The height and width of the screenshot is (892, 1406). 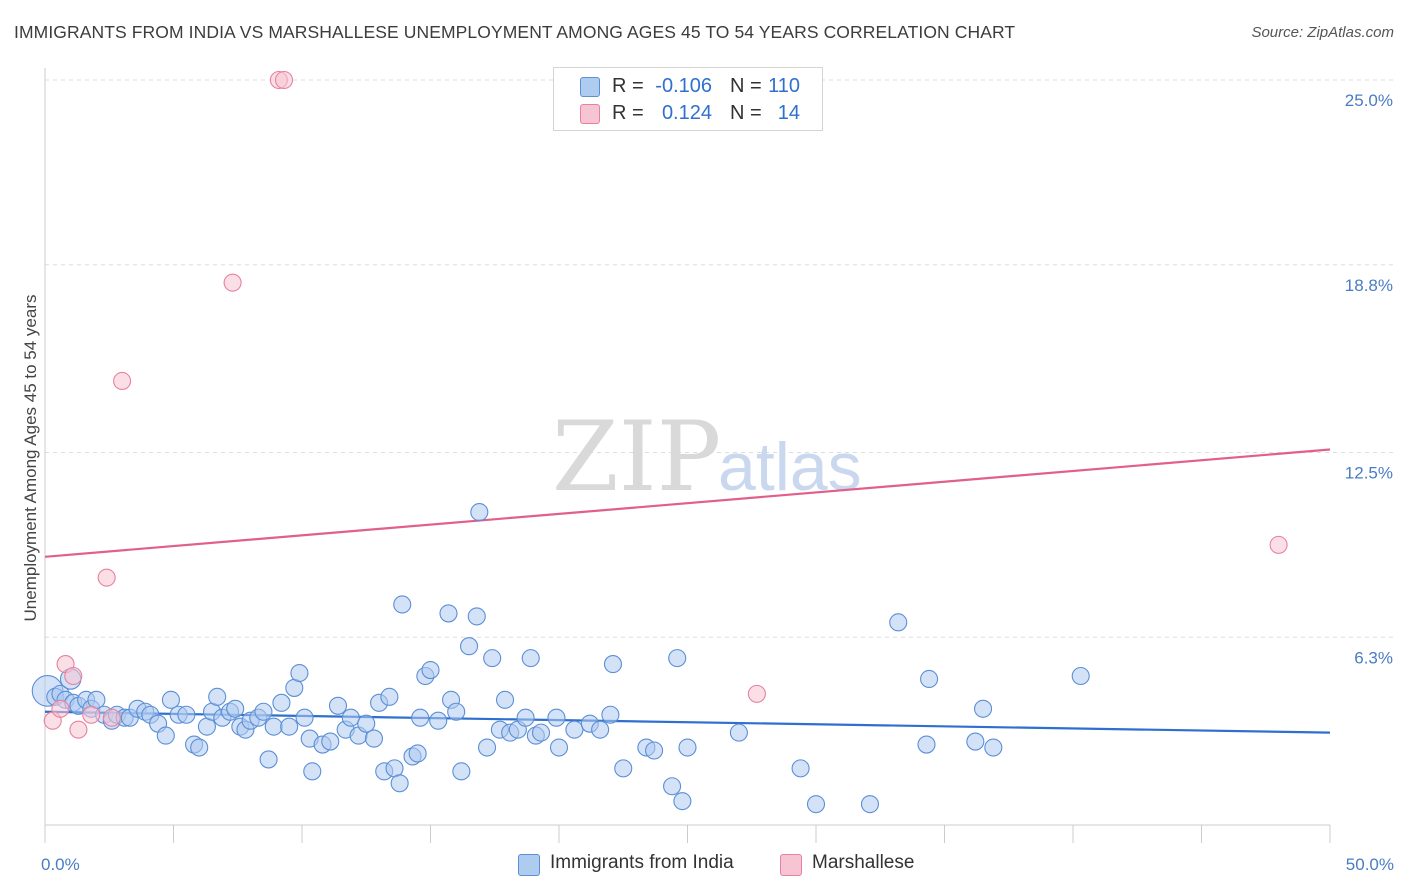 What do you see at coordinates (790, 467) in the screenshot?
I see `watermark-atlas: atlas` at bounding box center [790, 467].